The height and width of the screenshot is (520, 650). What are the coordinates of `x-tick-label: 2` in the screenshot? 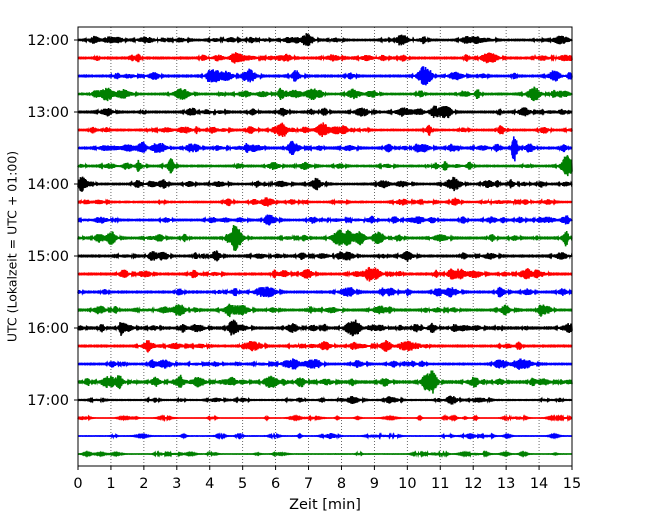 It's located at (143, 484).